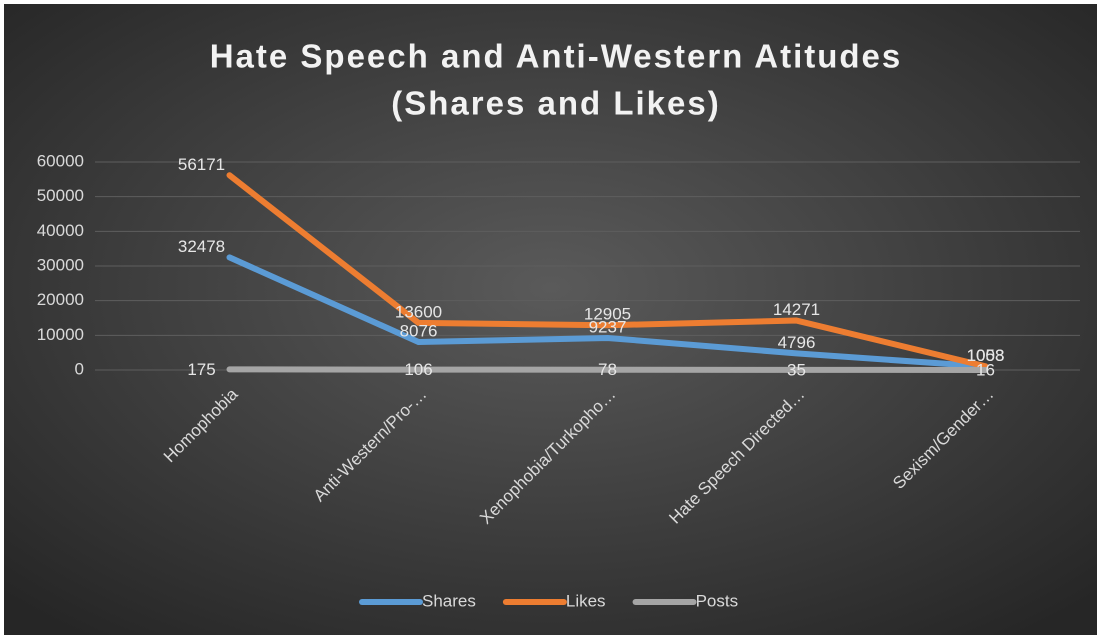 The image size is (1101, 639). What do you see at coordinates (586, 600) in the screenshot?
I see `legend-label: Likes` at bounding box center [586, 600].